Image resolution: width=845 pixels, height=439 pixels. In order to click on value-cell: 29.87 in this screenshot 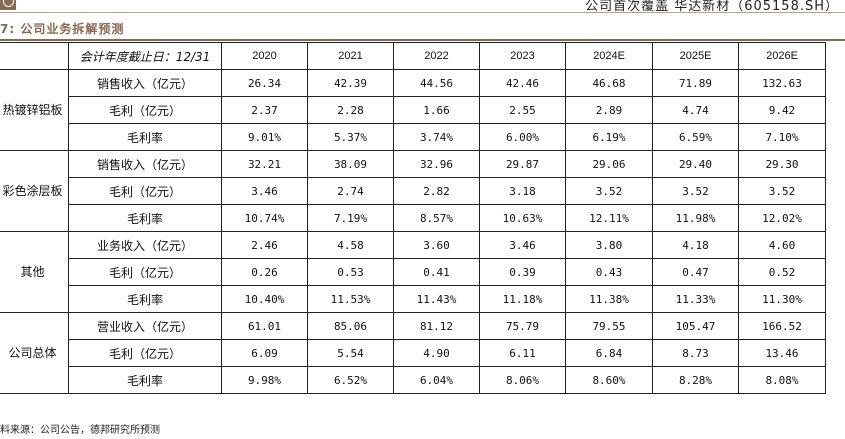, I will do `click(522, 164)`.